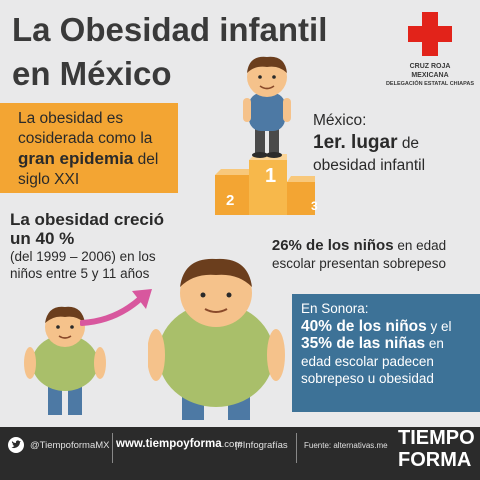 The height and width of the screenshot is (480, 480). Describe the element at coordinates (271, 176) in the screenshot. I see `podium-first-label: 1` at that location.